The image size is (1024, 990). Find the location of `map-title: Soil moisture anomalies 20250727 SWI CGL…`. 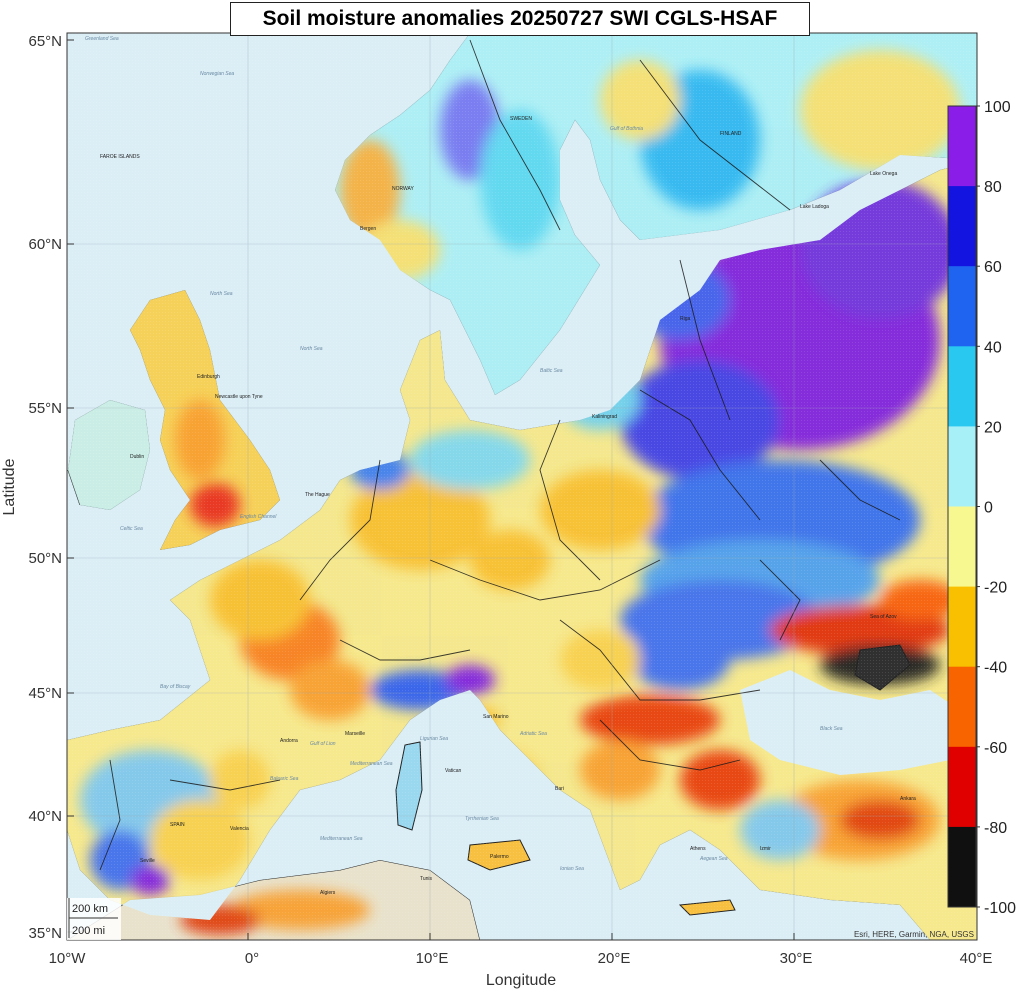

map-title: Soil moisture anomalies 20250727 SWI CGL… is located at coordinates (520, 19).